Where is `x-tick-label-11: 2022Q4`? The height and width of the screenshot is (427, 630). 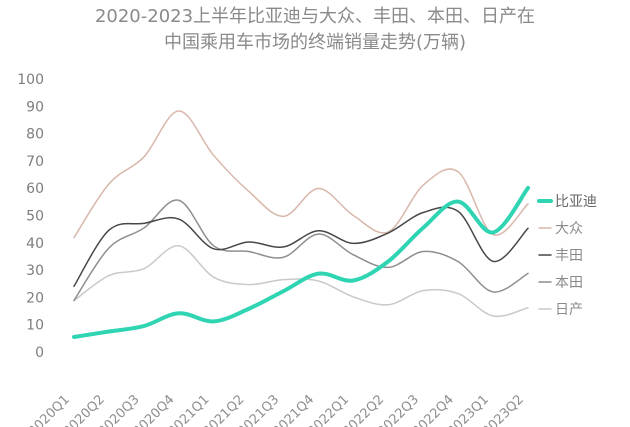
x-tick-label-11: 2022Q4 is located at coordinates (433, 409).